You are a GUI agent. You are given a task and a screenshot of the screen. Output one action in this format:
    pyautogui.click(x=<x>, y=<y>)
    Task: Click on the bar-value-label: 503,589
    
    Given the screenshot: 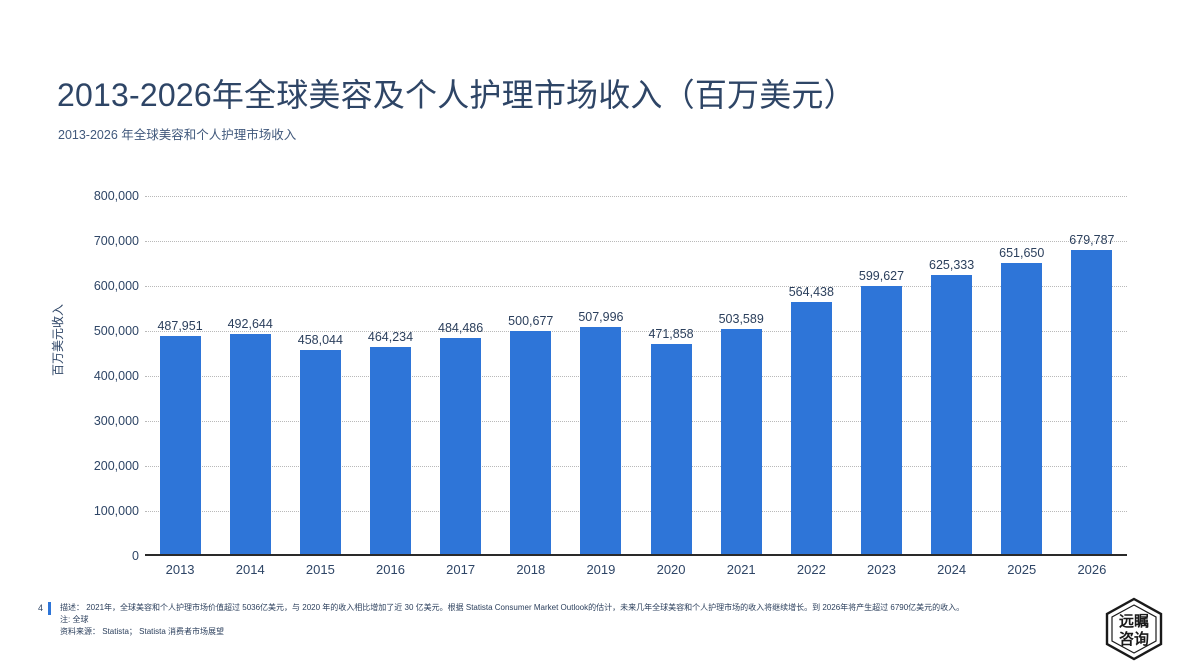 What is the action you would take?
    pyautogui.click(x=741, y=319)
    